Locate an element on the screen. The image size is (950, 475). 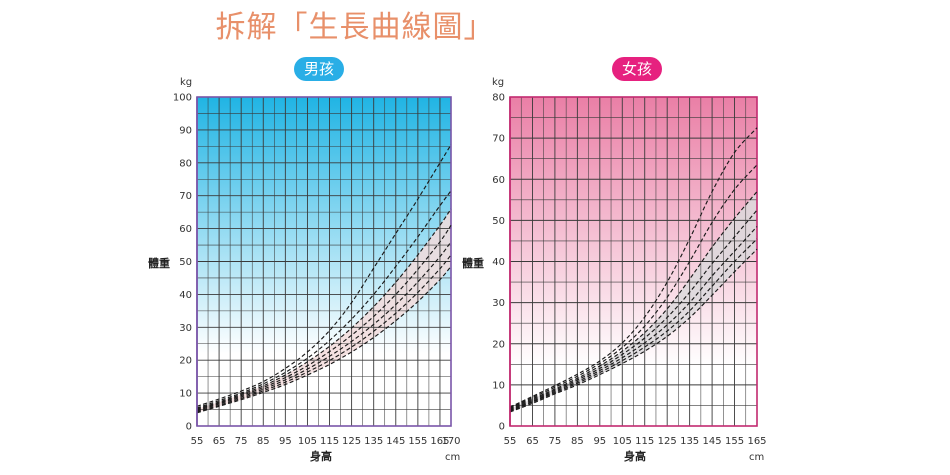
boys-x-tick-label: 85 is located at coordinates (263, 441).